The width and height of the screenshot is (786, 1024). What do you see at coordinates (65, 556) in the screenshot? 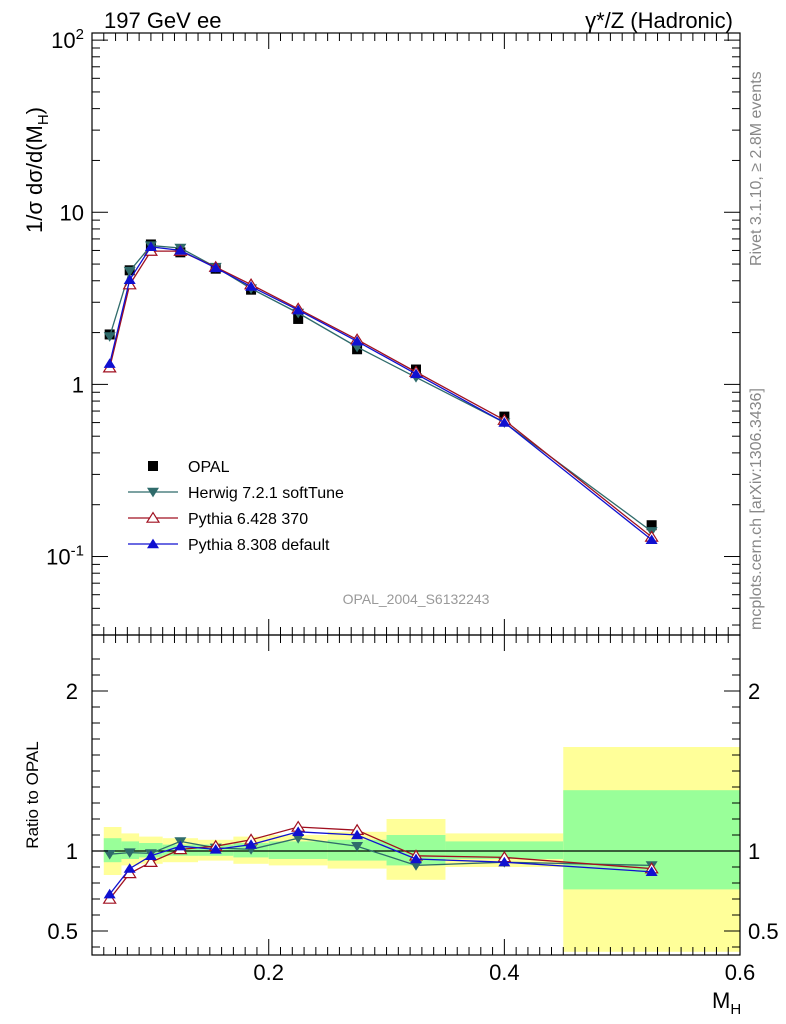
I see `main-ytick-label: 10⁻¹` at bounding box center [65, 556].